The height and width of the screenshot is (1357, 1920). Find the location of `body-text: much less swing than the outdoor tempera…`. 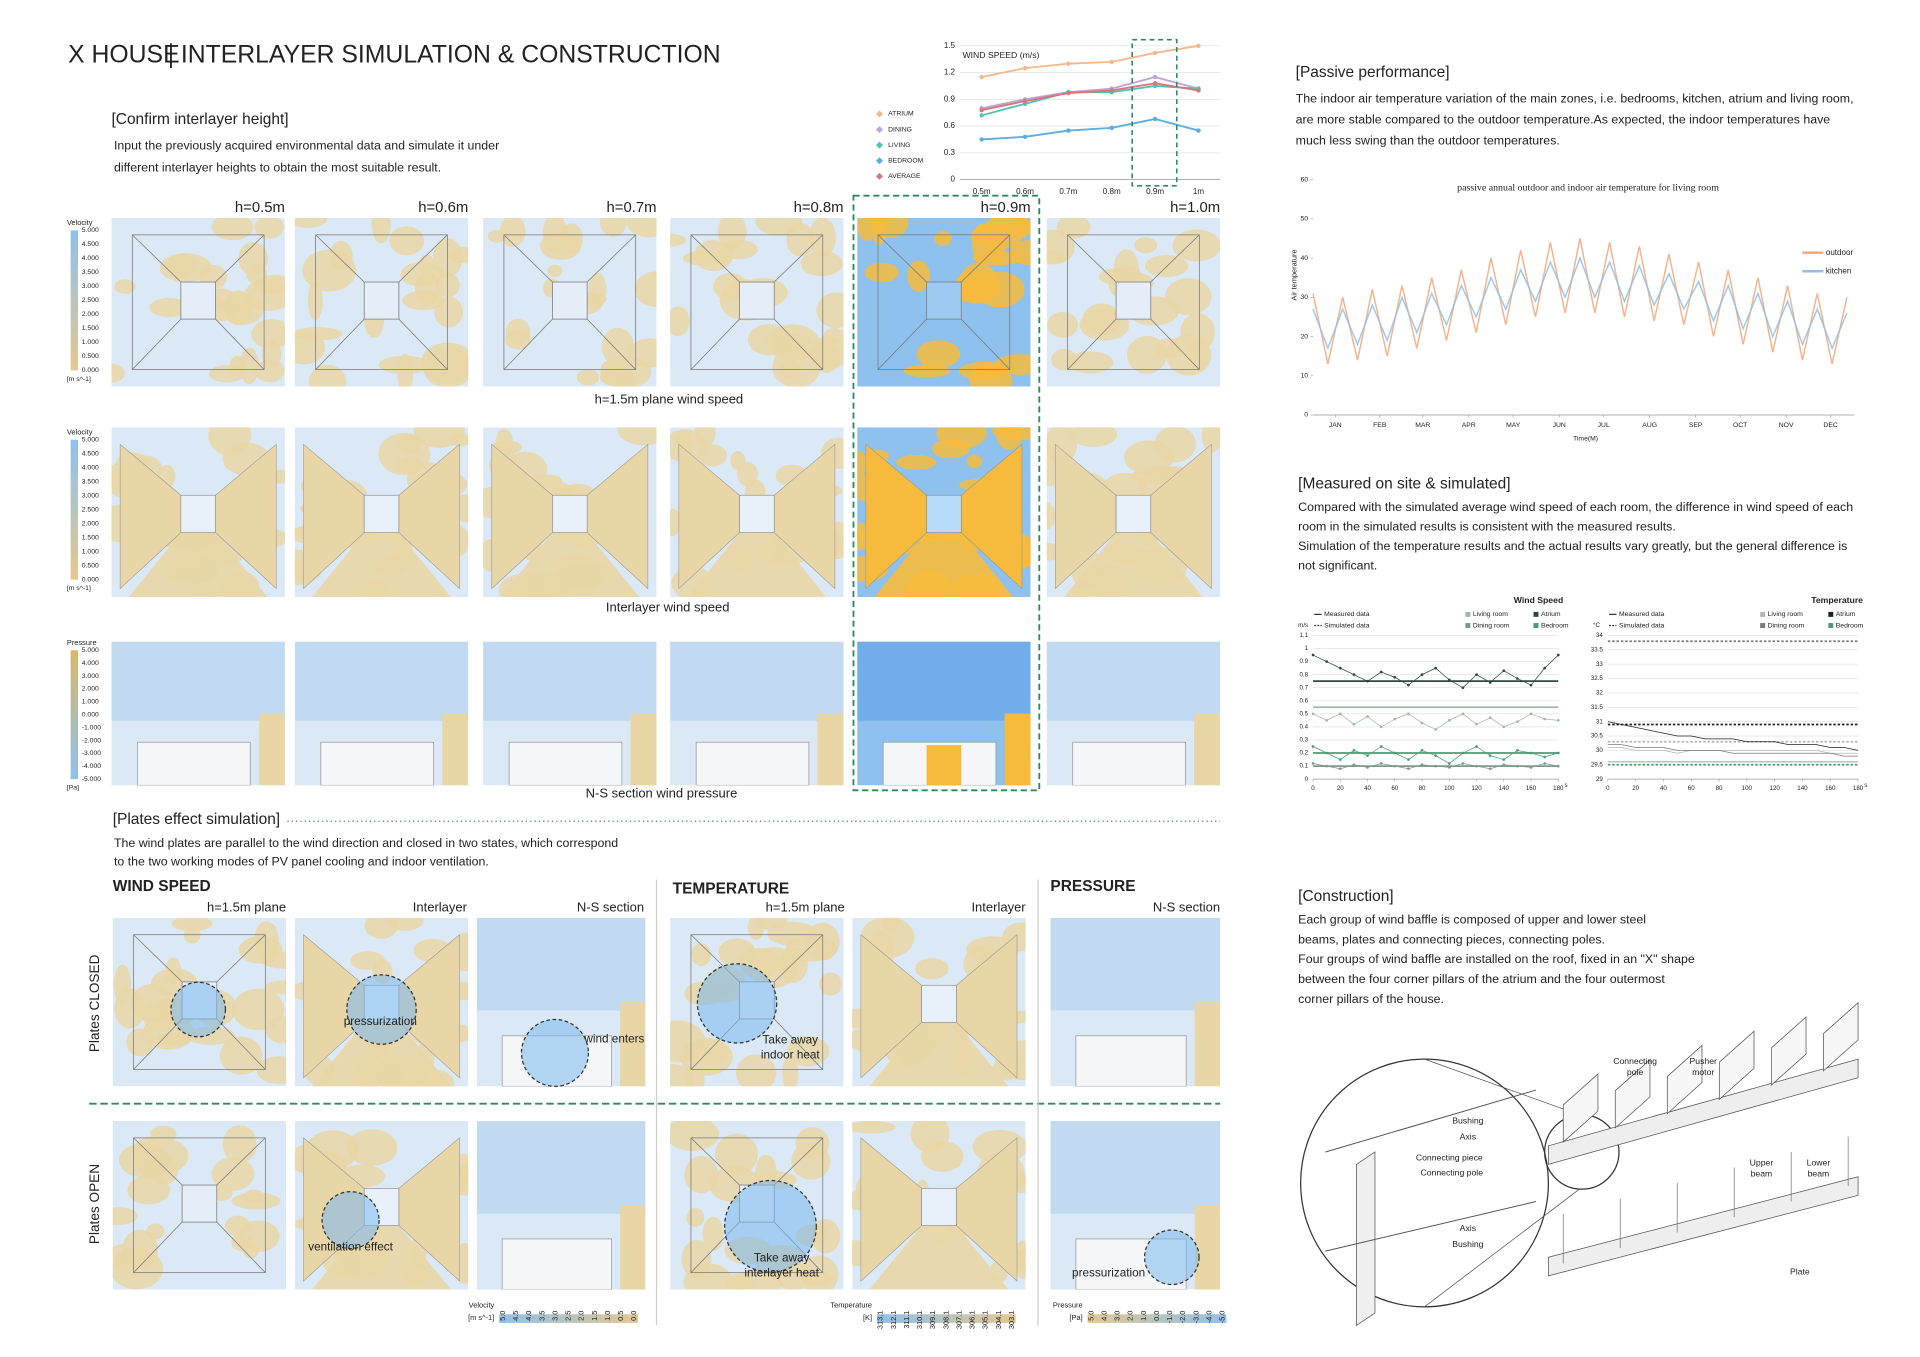

body-text: much less swing than the outdoor tempera… is located at coordinates (1428, 140).